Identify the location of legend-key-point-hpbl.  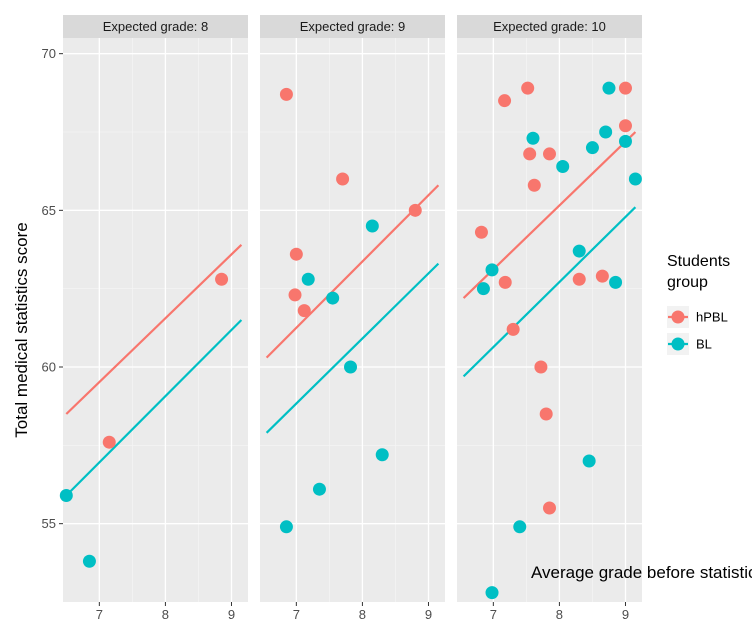
(678, 317).